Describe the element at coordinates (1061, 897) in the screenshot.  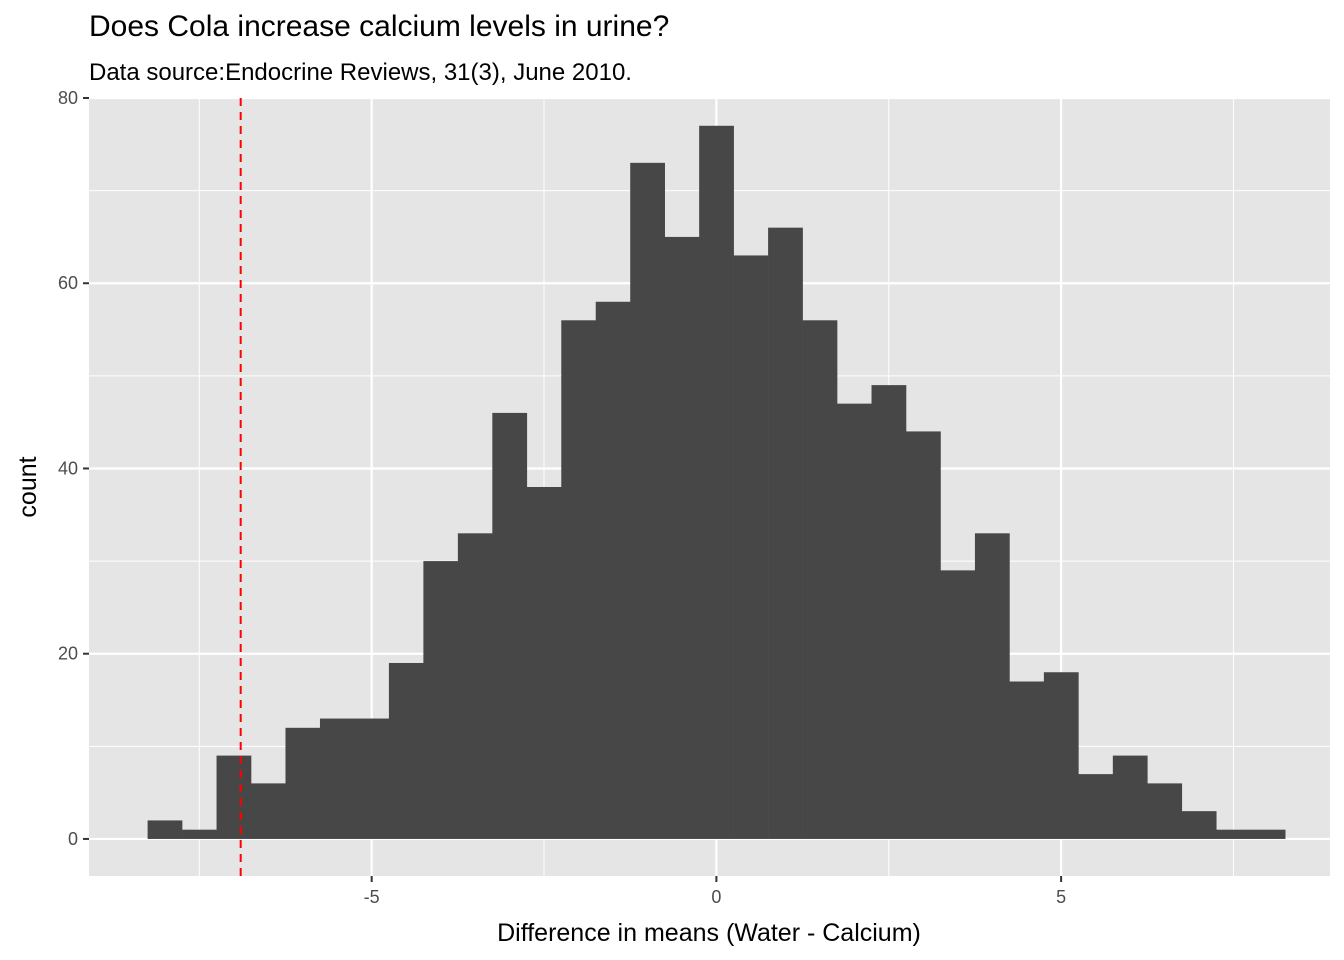
I see `x-tick-label: 5` at that location.